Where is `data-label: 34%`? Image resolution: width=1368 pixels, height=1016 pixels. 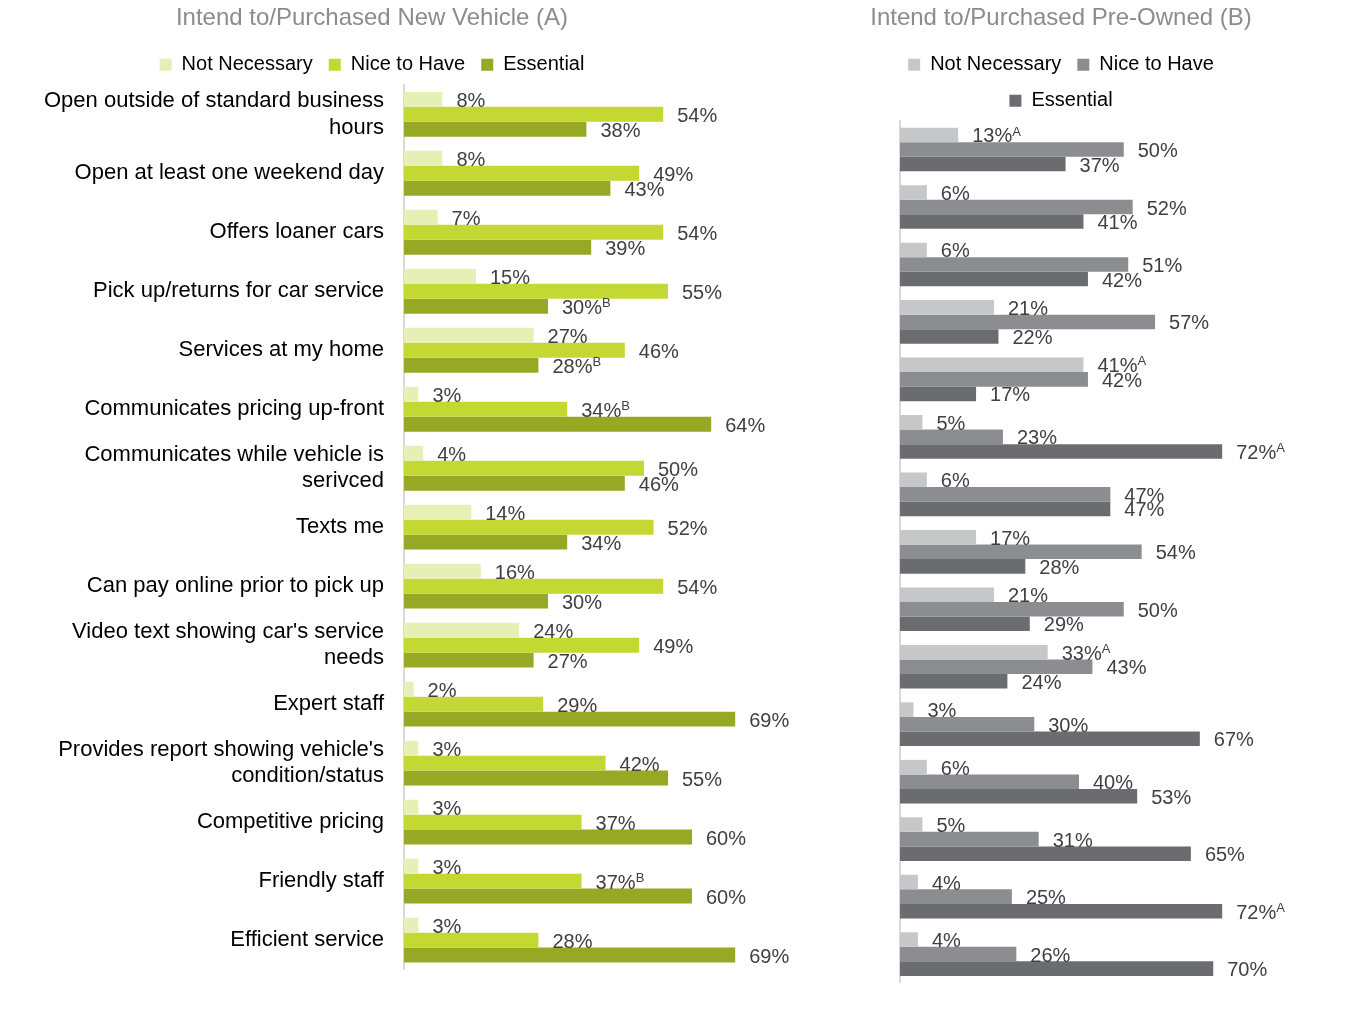
data-label: 34% is located at coordinates (601, 542).